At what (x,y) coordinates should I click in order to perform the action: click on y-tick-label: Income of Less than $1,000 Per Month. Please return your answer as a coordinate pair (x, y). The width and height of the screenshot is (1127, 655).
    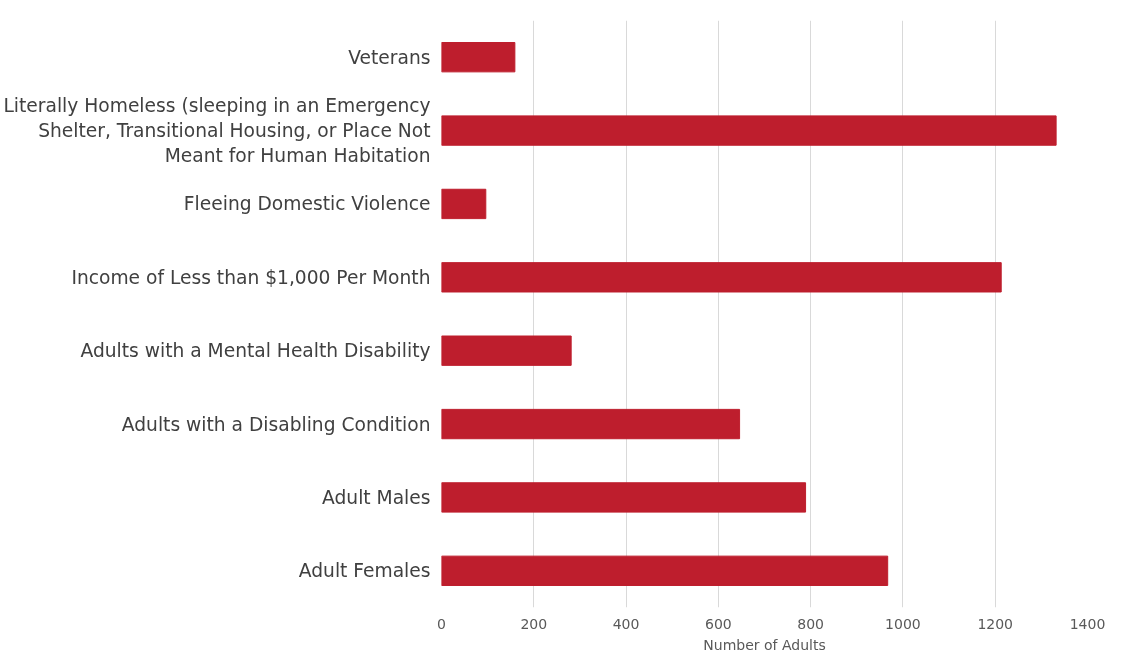
    Looking at the image, I should click on (251, 277).